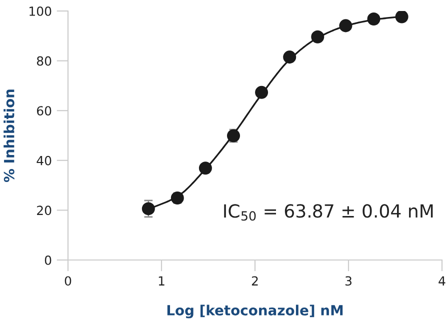 This screenshot has height=320, width=448. Describe the element at coordinates (44, 211) in the screenshot. I see `y-tick-label: 20` at that location.